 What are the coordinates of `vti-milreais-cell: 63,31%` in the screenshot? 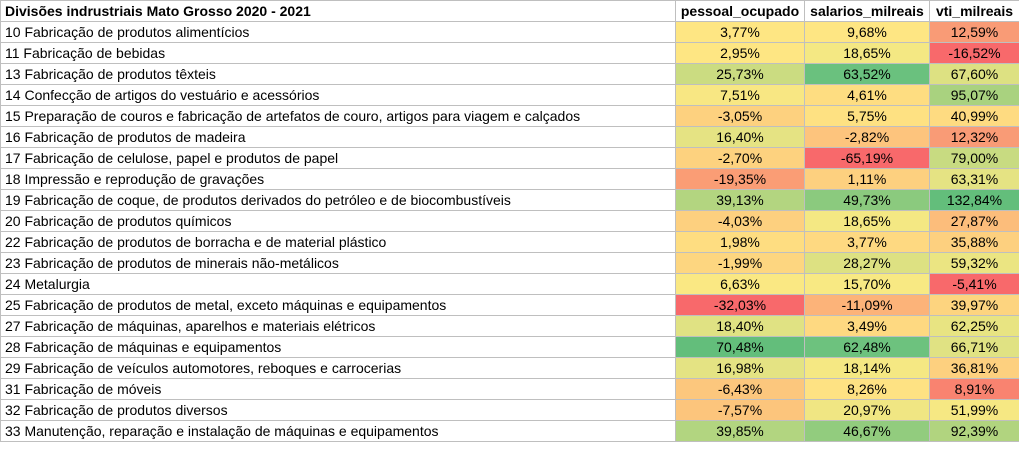 It's located at (974, 179).